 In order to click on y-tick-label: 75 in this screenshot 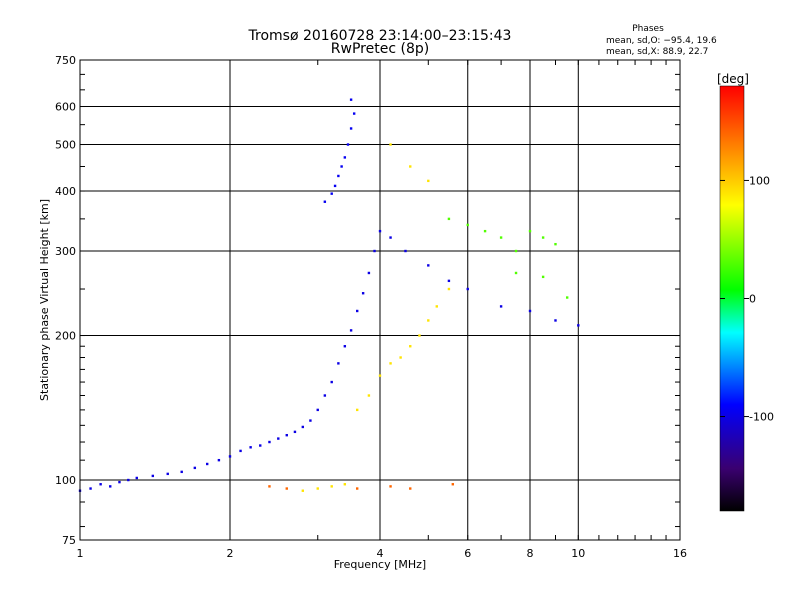, I will do `click(69, 540)`.